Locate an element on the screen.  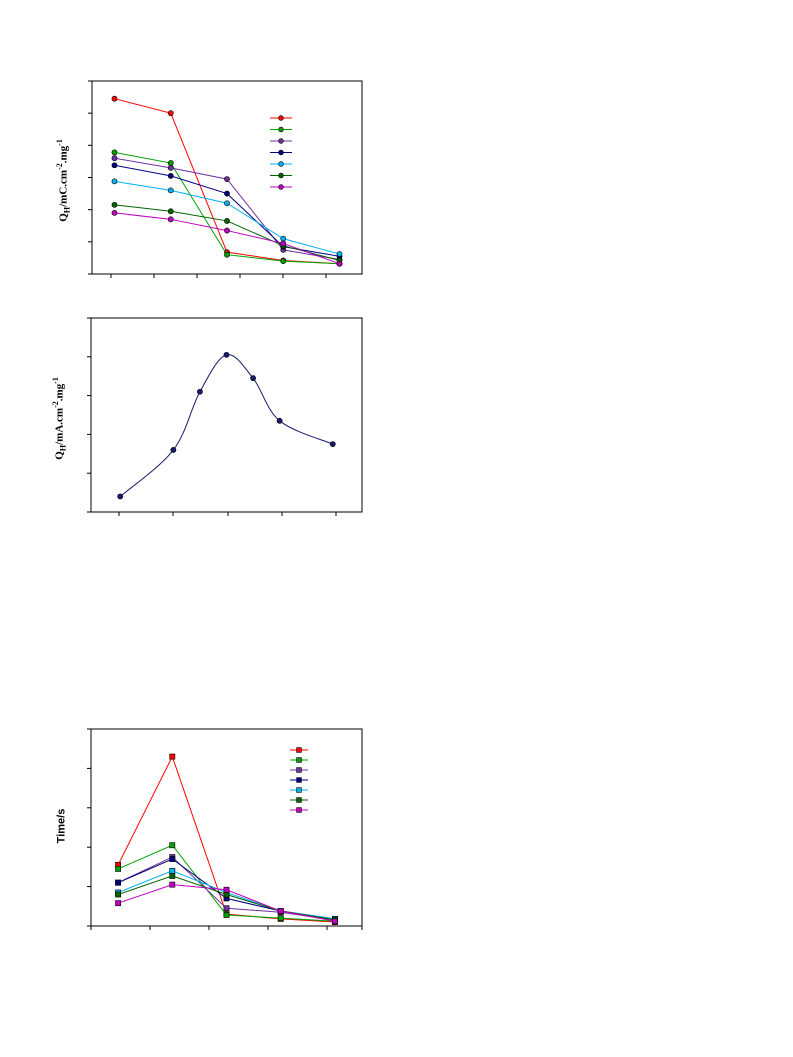
chart-3-ylabel: Time/s is located at coordinates (61, 826).